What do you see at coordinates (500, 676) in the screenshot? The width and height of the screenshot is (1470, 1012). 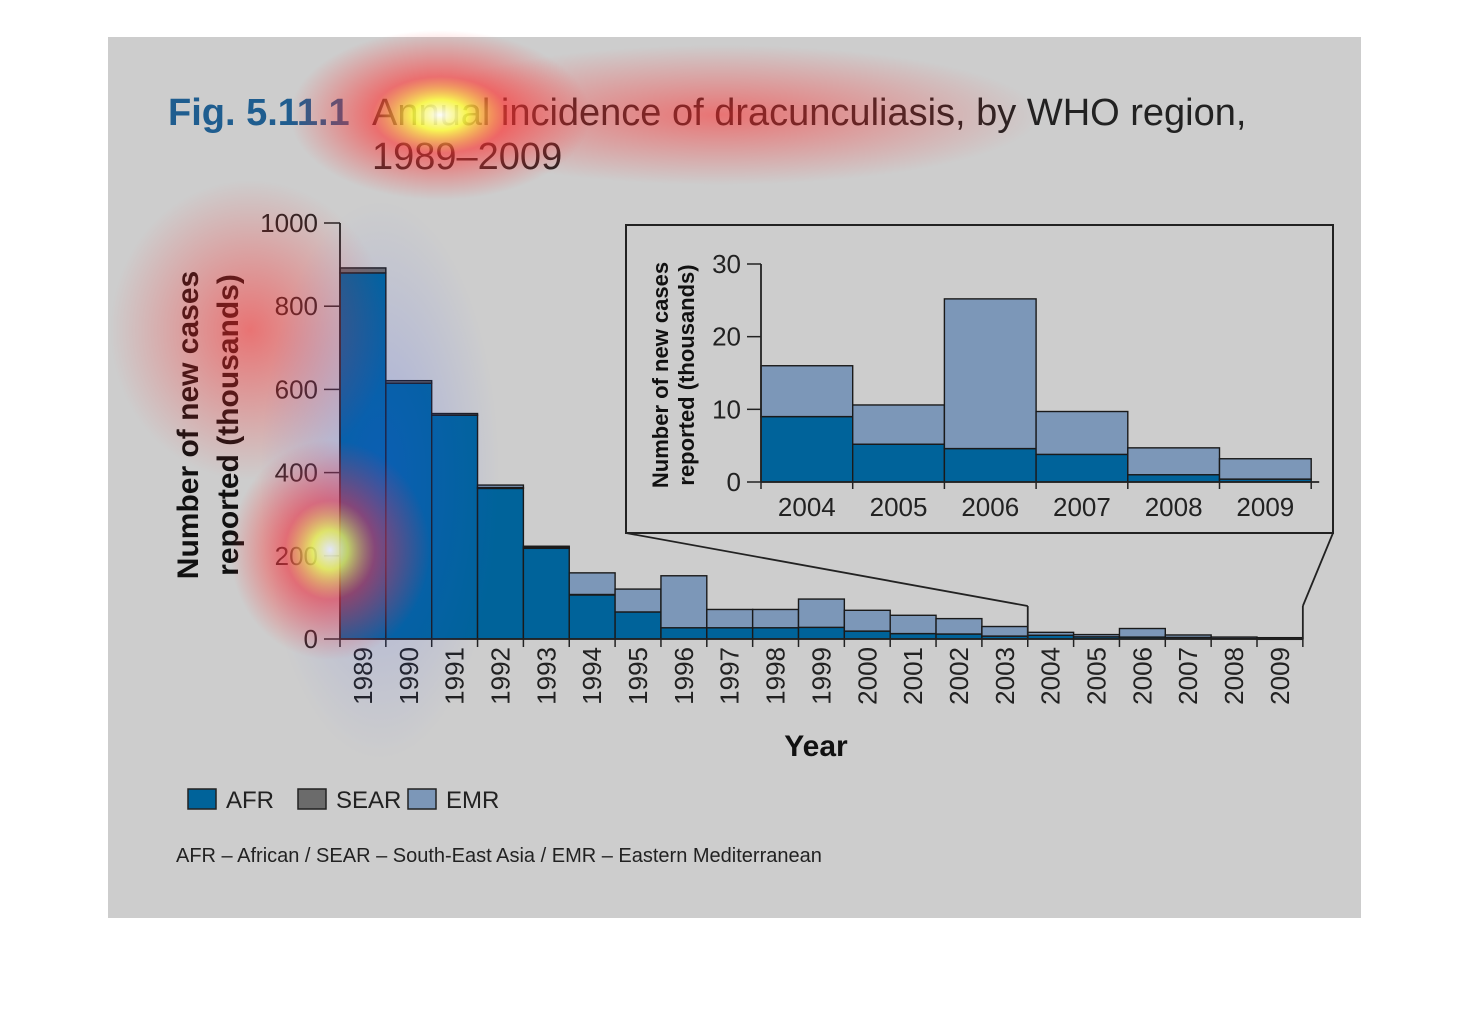 I see `x-tick-1992: 1992` at bounding box center [500, 676].